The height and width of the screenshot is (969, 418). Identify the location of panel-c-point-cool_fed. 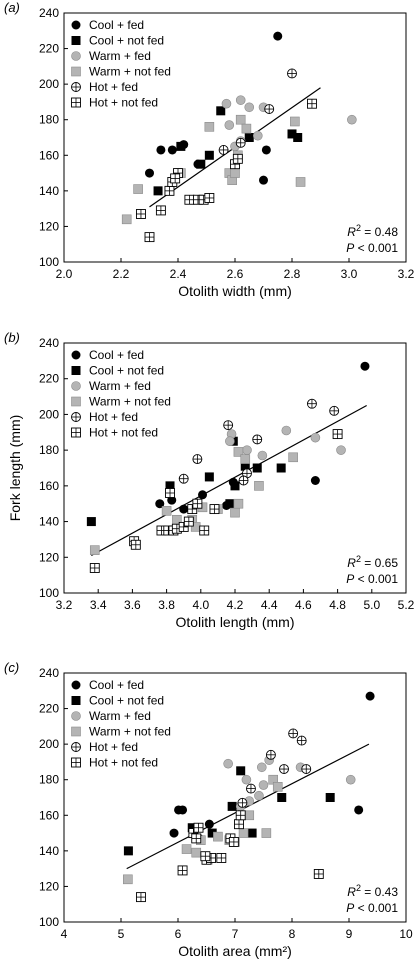
(370, 696).